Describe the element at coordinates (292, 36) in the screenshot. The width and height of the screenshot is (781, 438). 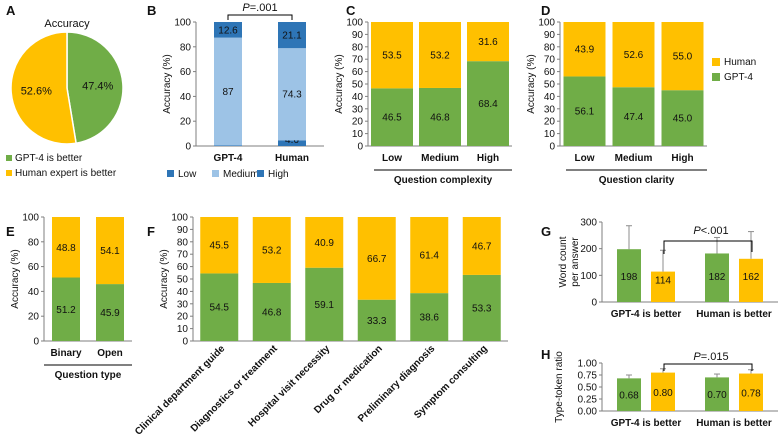
I see `data-label: 21.1` at that location.